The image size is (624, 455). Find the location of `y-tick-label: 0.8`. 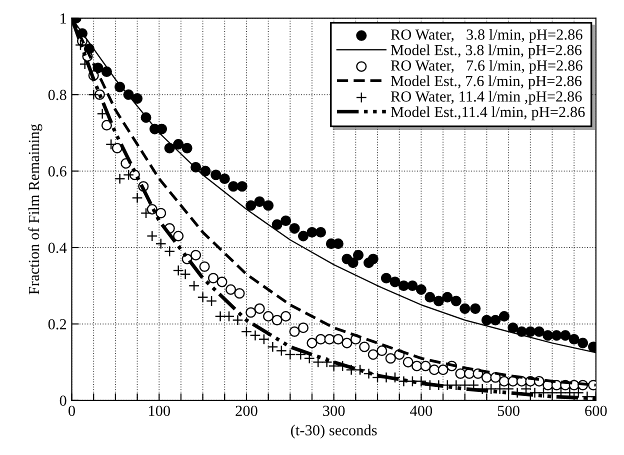

y-tick-label: 0.8 is located at coordinates (57, 95).